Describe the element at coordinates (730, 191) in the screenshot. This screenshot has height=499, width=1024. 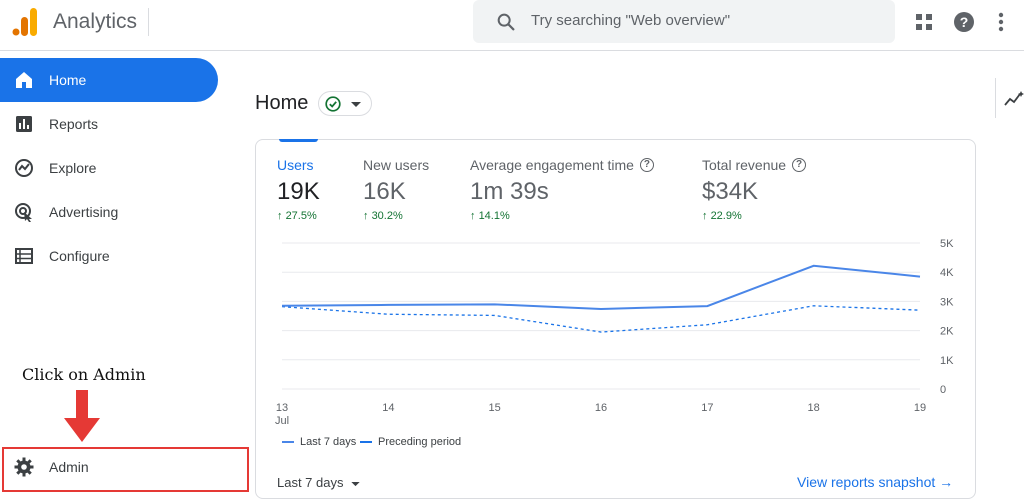
I see `metric-value: $34K` at that location.